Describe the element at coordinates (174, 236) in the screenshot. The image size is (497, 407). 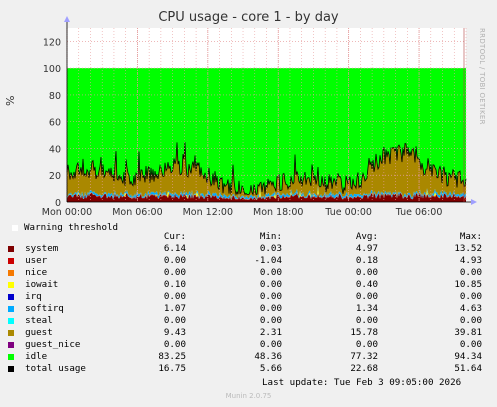
I see `col-cur: Cur:` at that location.